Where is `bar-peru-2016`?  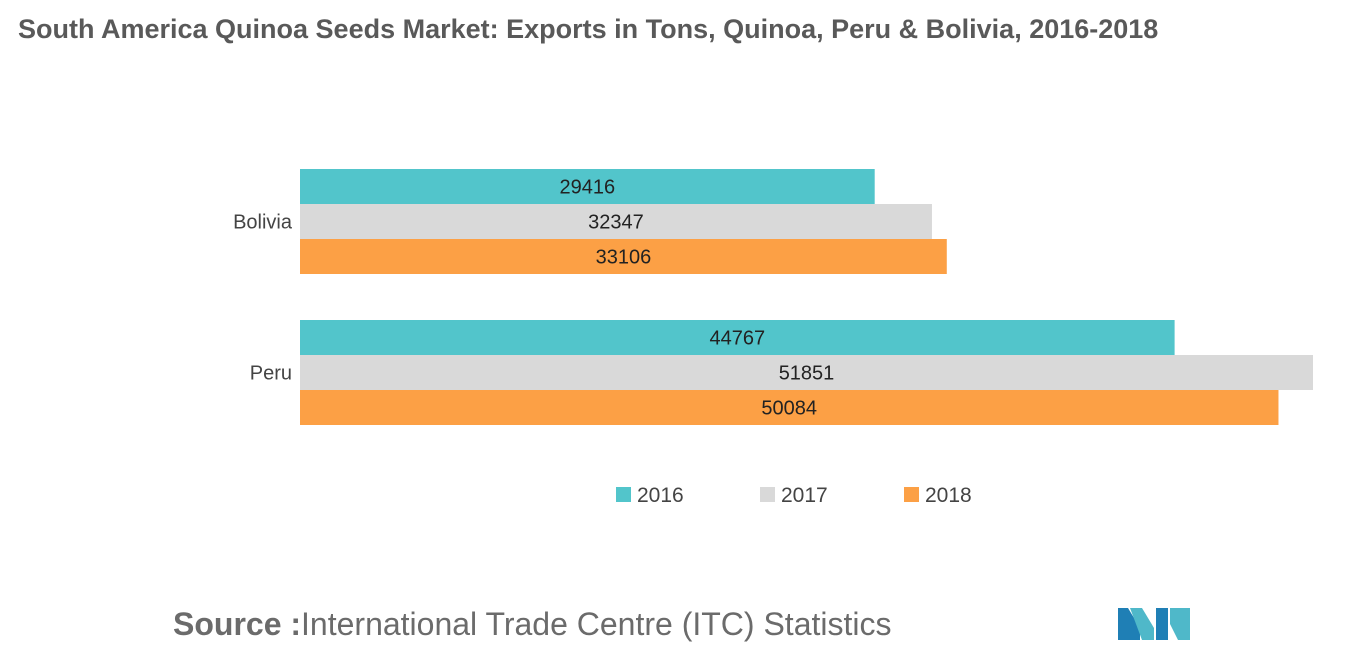
bar-peru-2016 is located at coordinates (737, 337).